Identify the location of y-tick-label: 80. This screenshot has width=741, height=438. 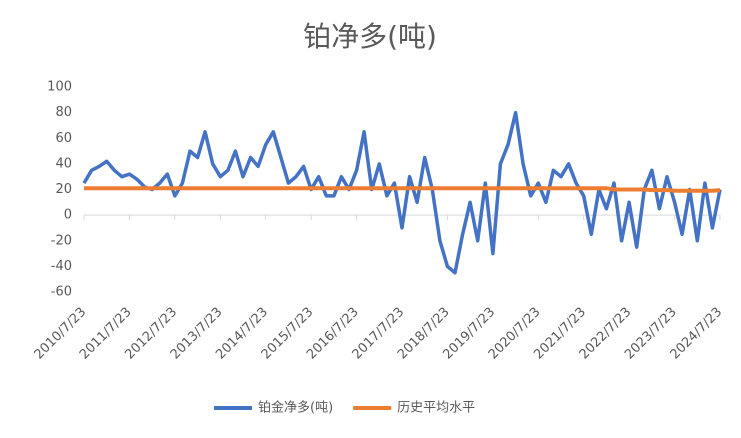
(63, 112).